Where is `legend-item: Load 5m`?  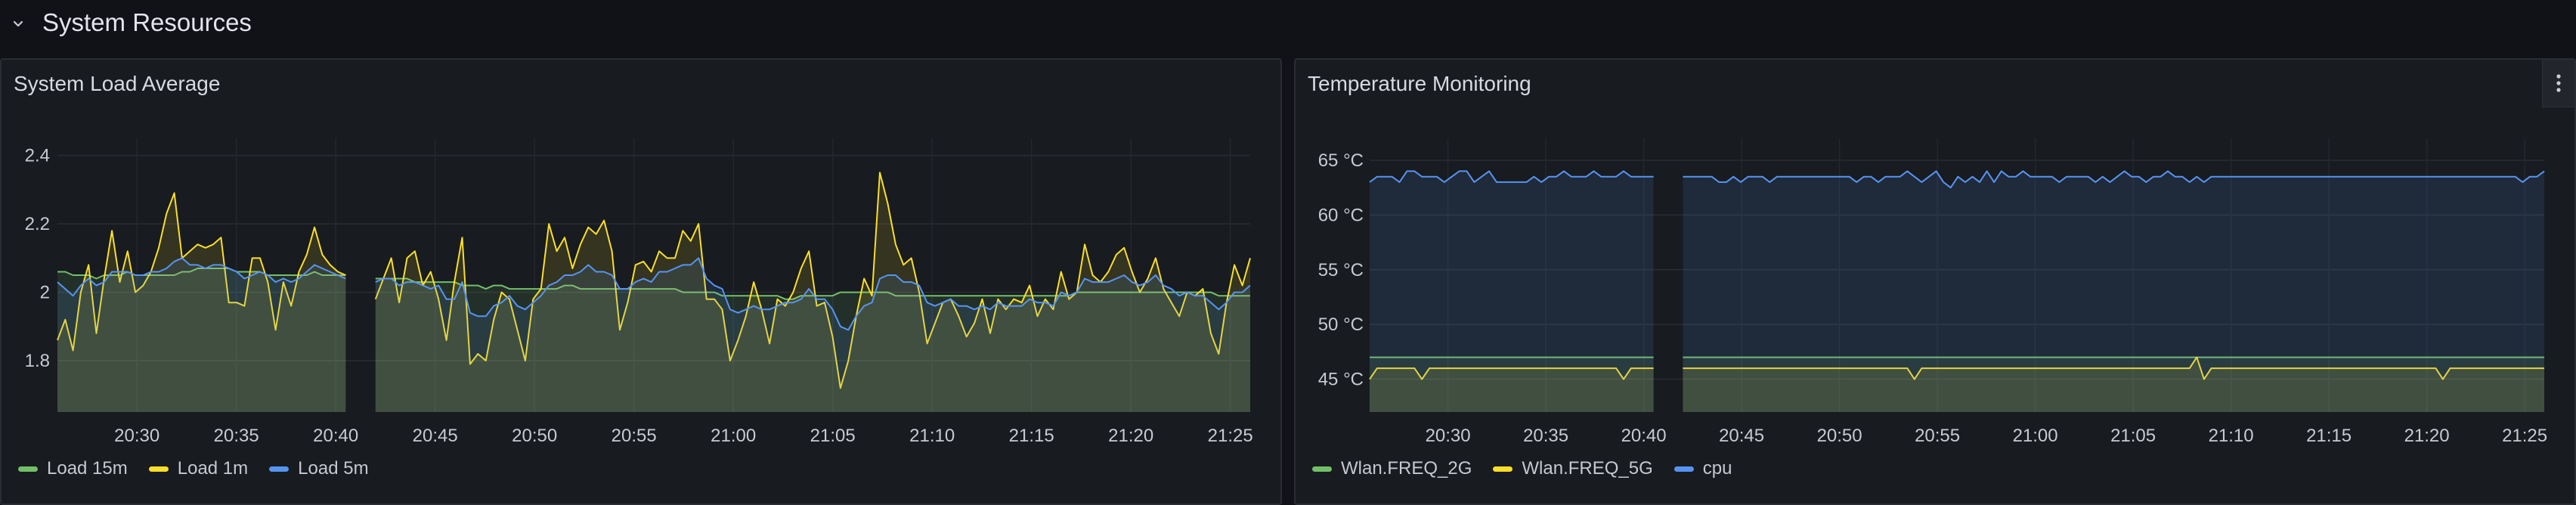
legend-item: Load 5m is located at coordinates (319, 468).